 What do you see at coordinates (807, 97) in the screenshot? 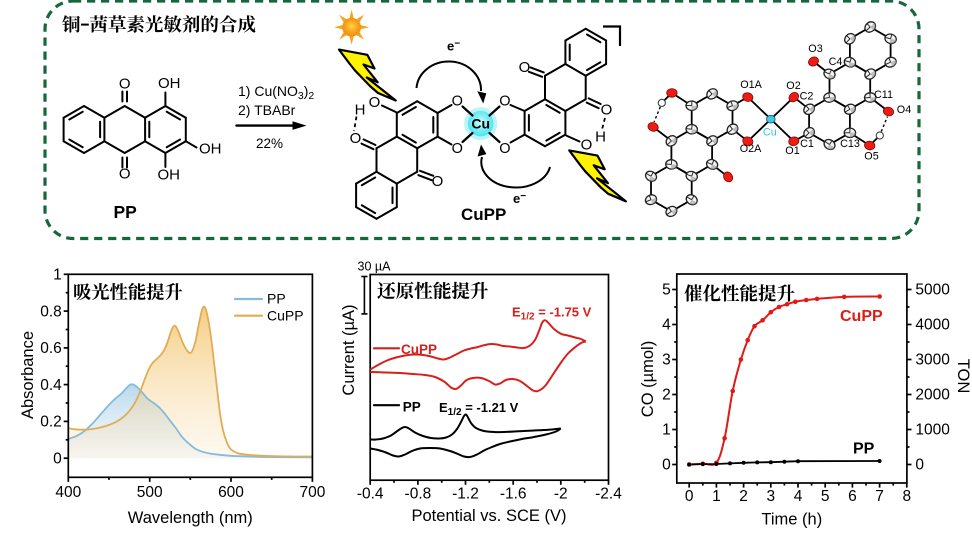
I see `svg-text: C2` at bounding box center [807, 97].